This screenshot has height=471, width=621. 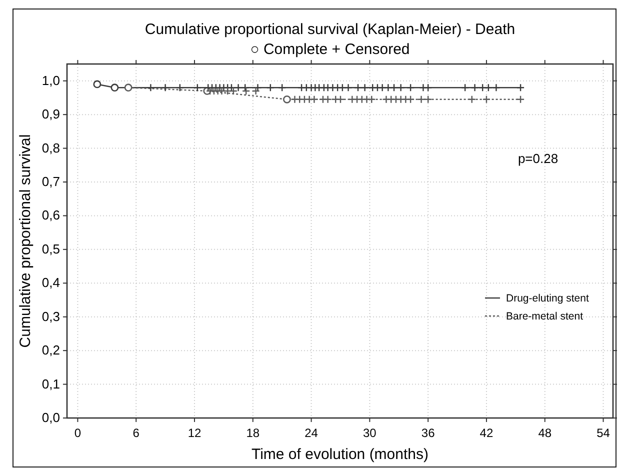 What do you see at coordinates (51, 248) in the screenshot?
I see `y-tick-label: 0,5` at bounding box center [51, 248].